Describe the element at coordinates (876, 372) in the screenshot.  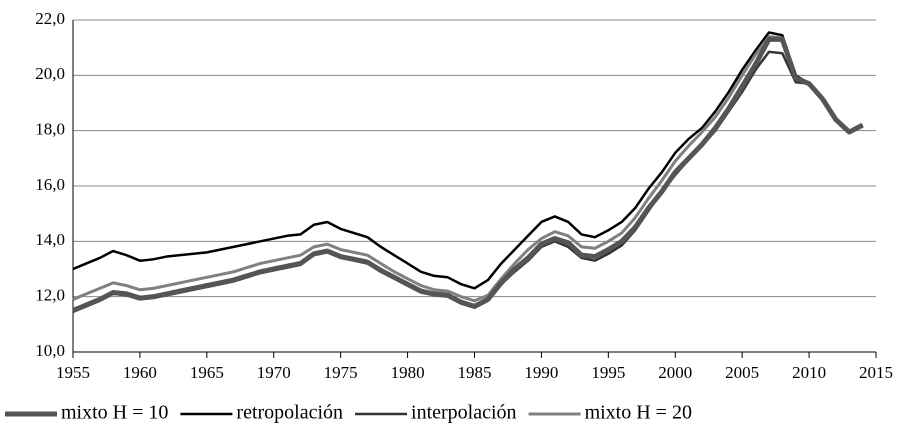
I see `x-tick-label: 2015` at that location.